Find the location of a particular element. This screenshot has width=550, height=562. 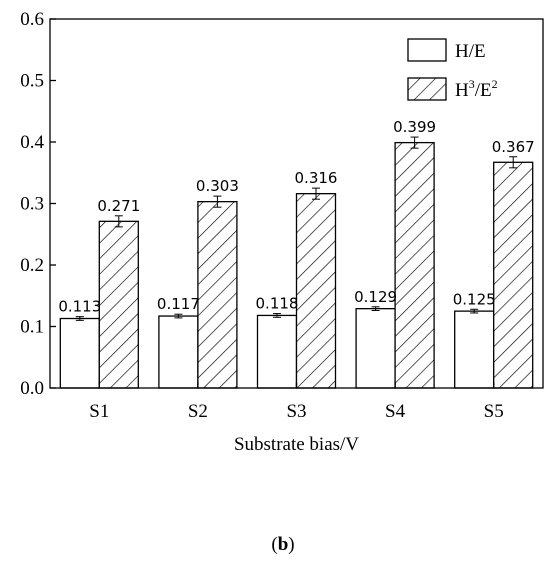

figure-caption: (b) is located at coordinates (282, 544).